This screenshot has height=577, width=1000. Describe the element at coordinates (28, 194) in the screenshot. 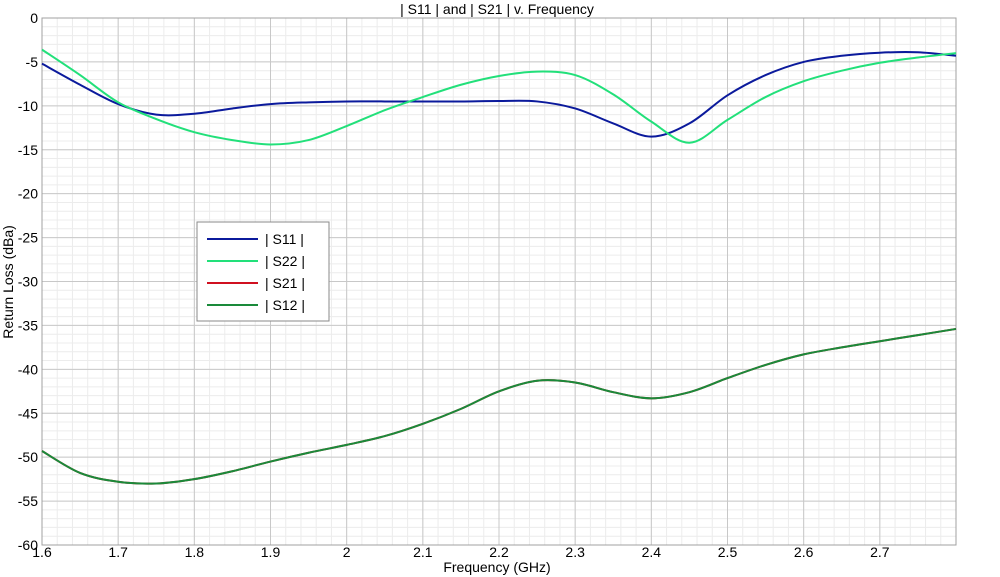

I see `y-tick-label: -20` at that location.